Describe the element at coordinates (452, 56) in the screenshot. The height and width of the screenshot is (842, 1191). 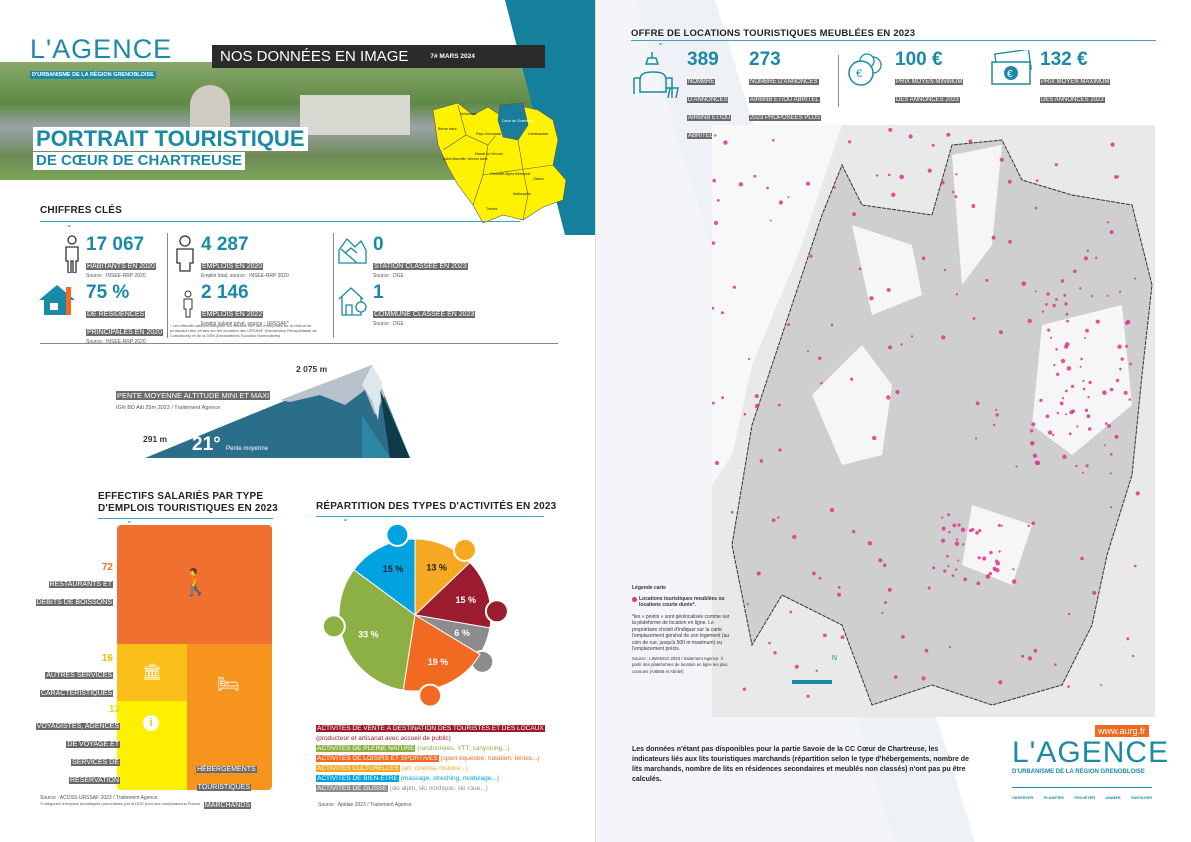
I see `issue-date: 7# MARS 2024` at that location.